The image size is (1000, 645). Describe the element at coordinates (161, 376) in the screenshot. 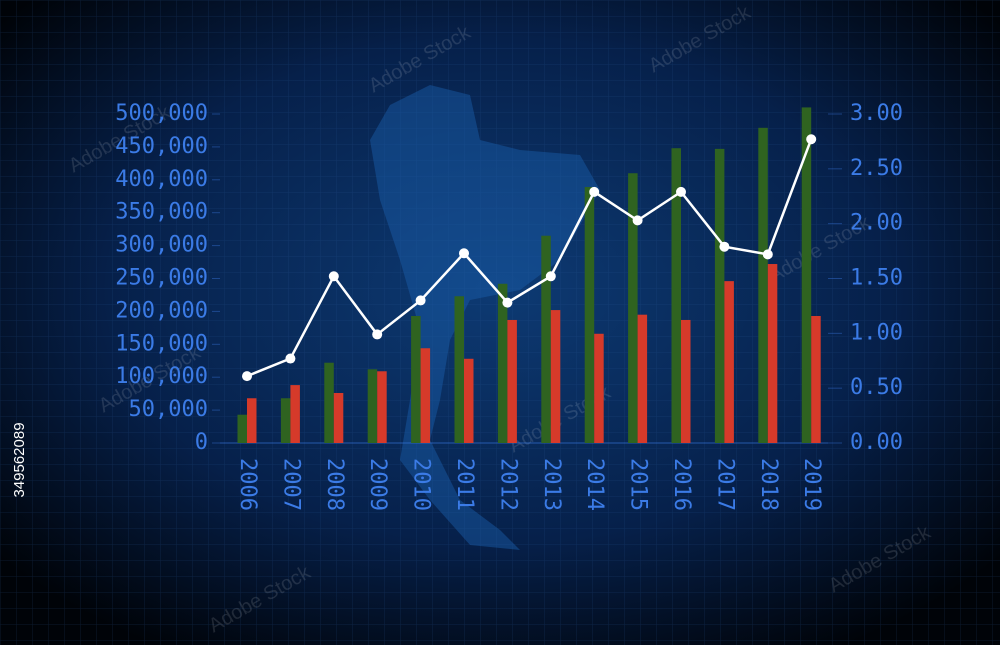

I see `y-tick-label: 100,000` at that location.